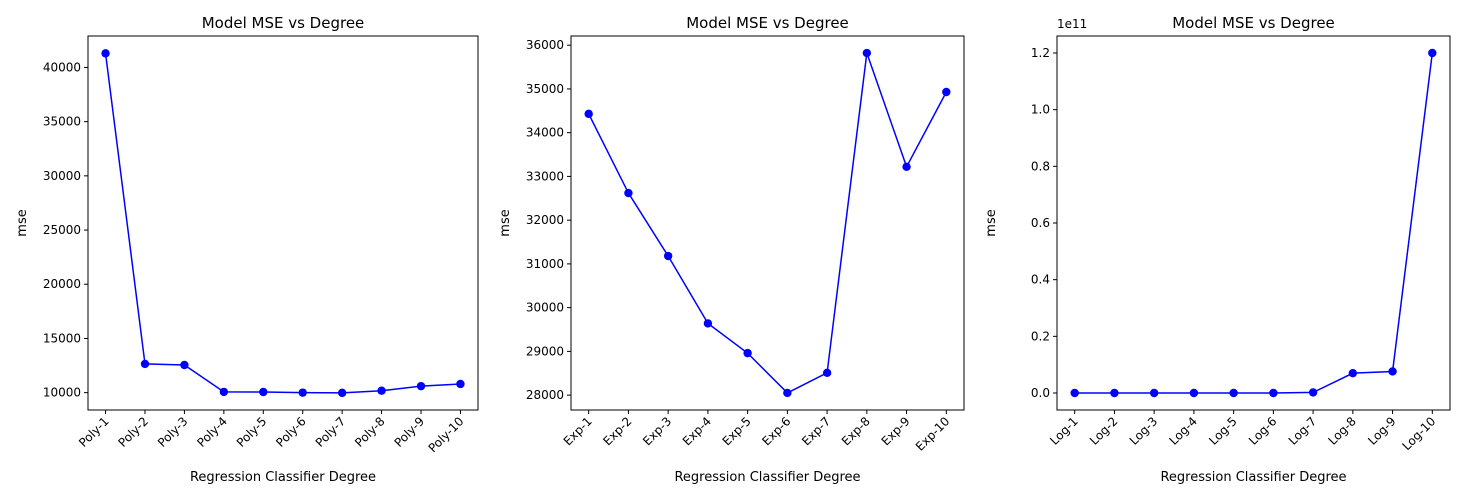 This screenshot has height=500, width=1470. What do you see at coordinates (545, 395) in the screenshot?
I see `y-tick-label: 28000` at bounding box center [545, 395].